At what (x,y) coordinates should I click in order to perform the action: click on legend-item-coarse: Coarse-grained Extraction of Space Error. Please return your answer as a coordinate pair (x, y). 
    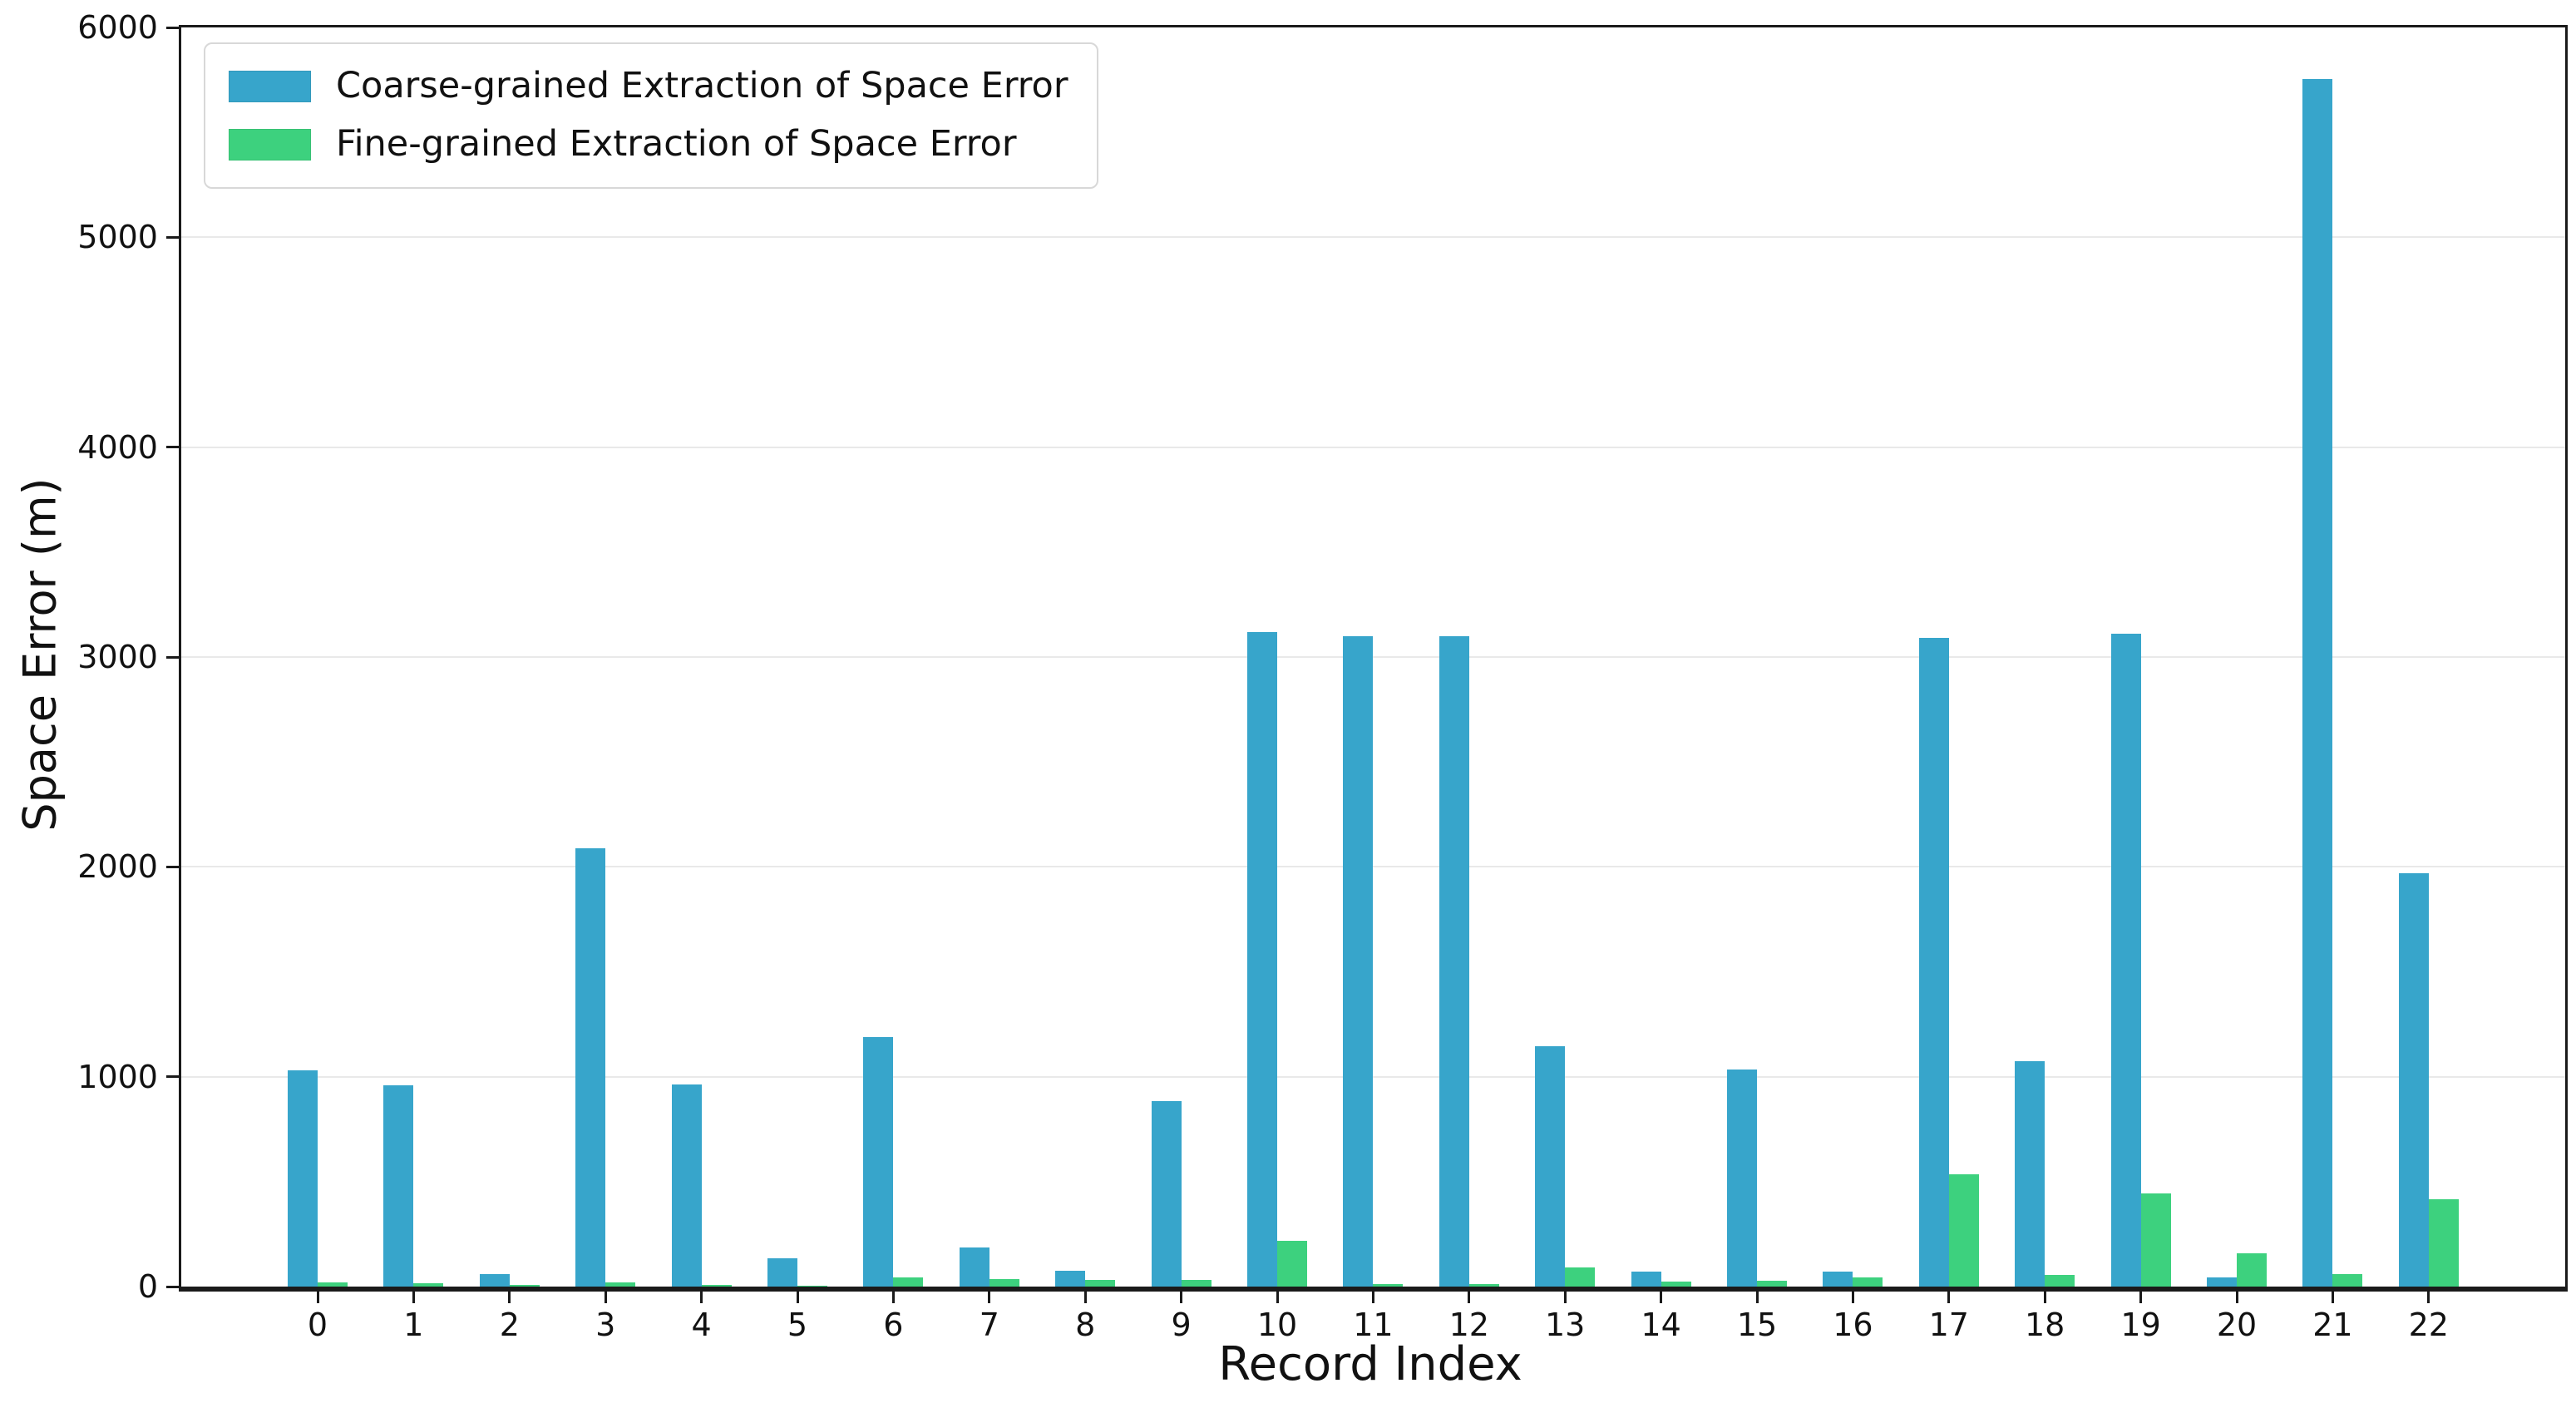
    Looking at the image, I should click on (648, 86).